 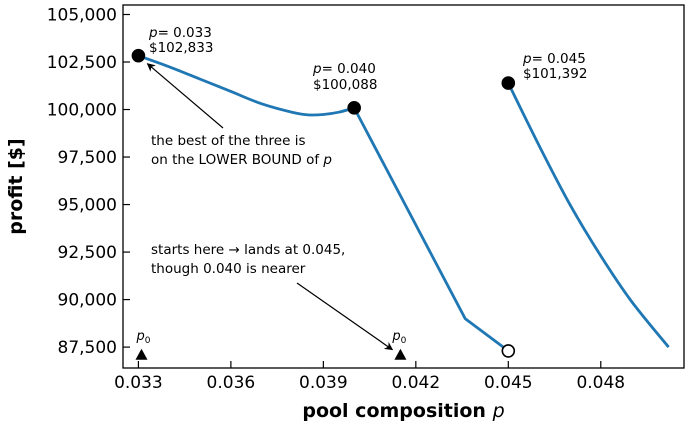 What do you see at coordinates (87, 348) in the screenshot?
I see `y-tick-label: 87,500` at bounding box center [87, 348].